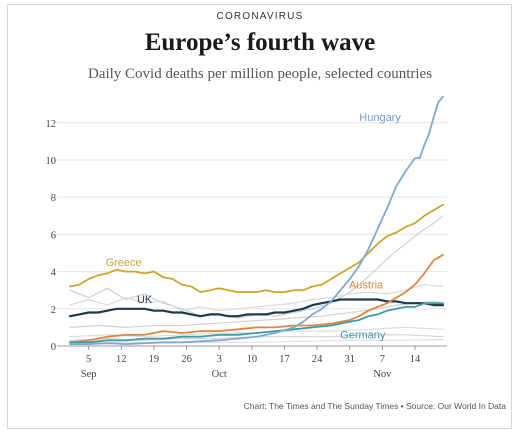  What do you see at coordinates (382, 359) in the screenshot?
I see `x-tick-label: 7` at bounding box center [382, 359].